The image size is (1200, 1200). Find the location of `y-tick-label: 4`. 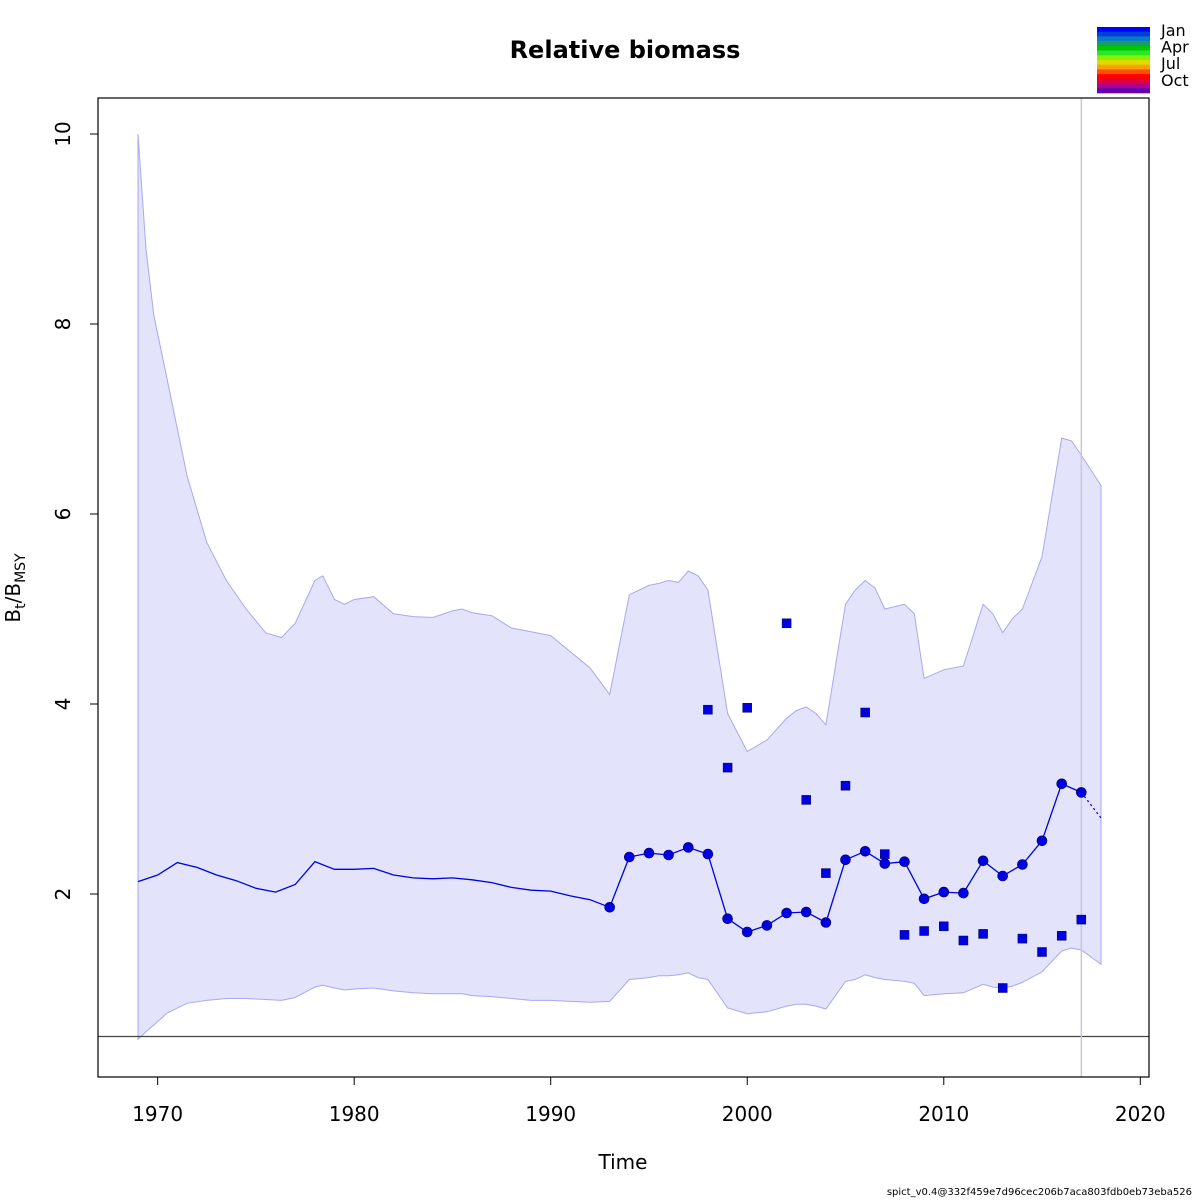

y-tick-label: 4 is located at coordinates (63, 704).